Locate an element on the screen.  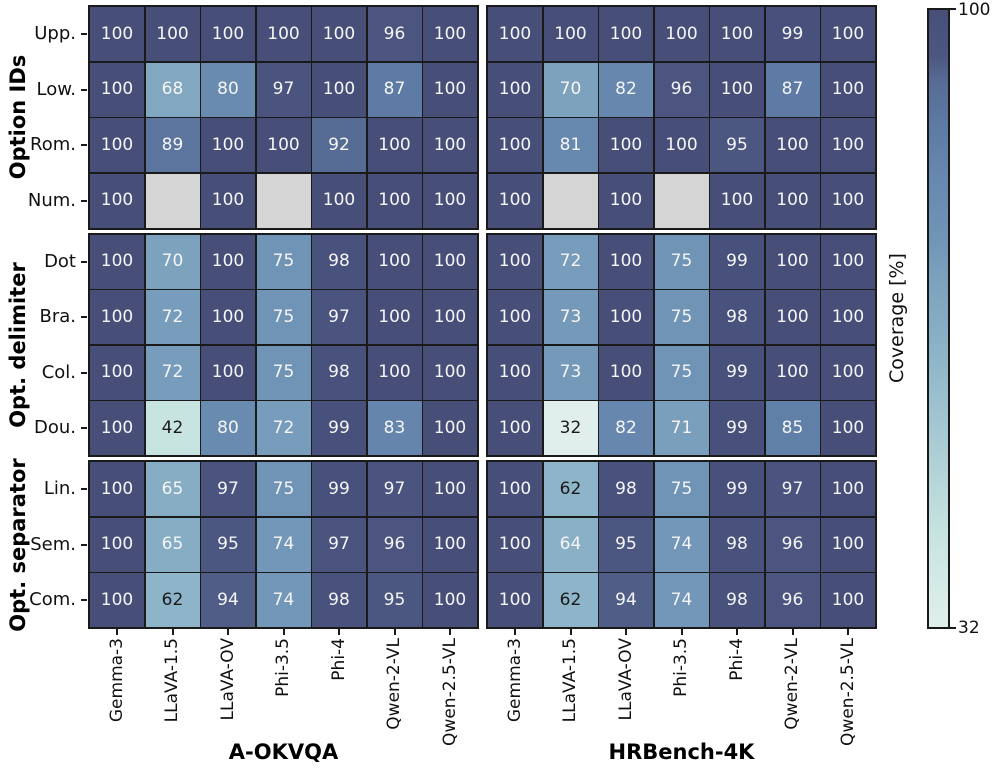
heatmap-cell: 74 is located at coordinates (681, 544).